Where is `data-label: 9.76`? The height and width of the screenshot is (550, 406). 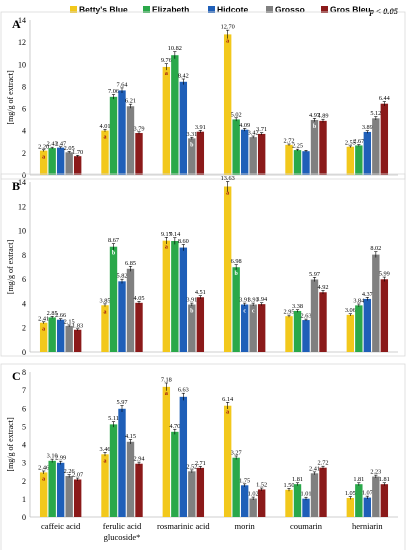
data-label: 9.76 is located at coordinates (166, 60).